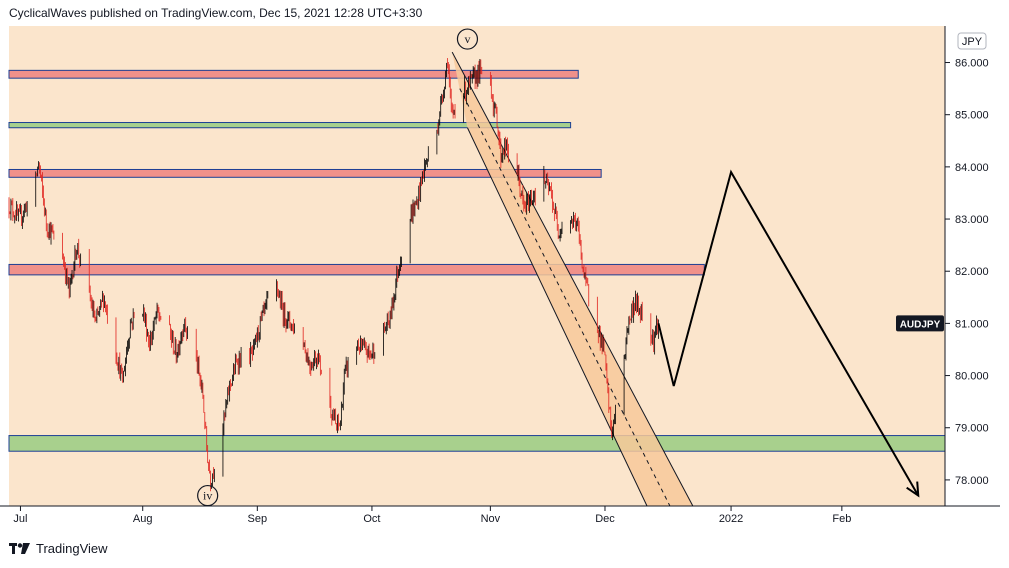 The height and width of the screenshot is (568, 1009). What do you see at coordinates (557, 317) in the screenshot?
I see `channel-lower-line` at bounding box center [557, 317].